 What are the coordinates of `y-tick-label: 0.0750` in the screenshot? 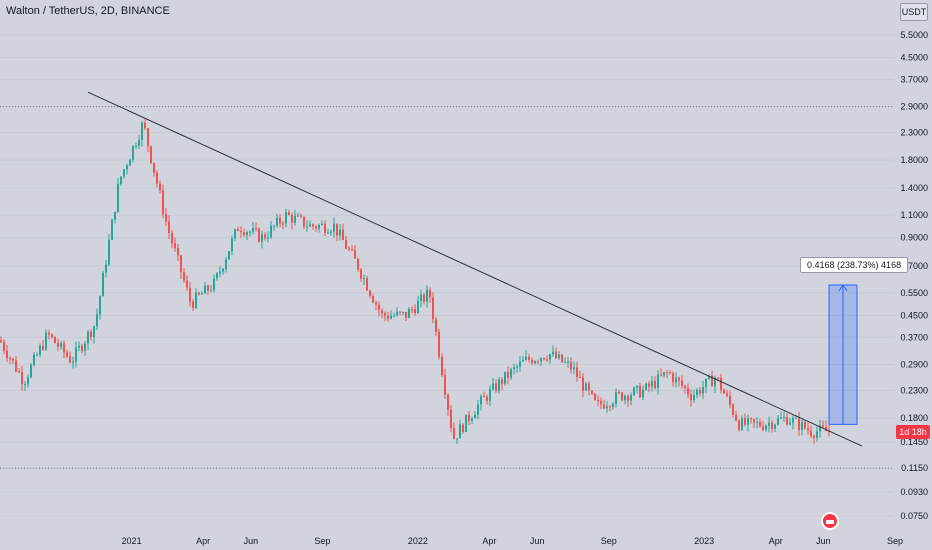 It's located at (914, 516).